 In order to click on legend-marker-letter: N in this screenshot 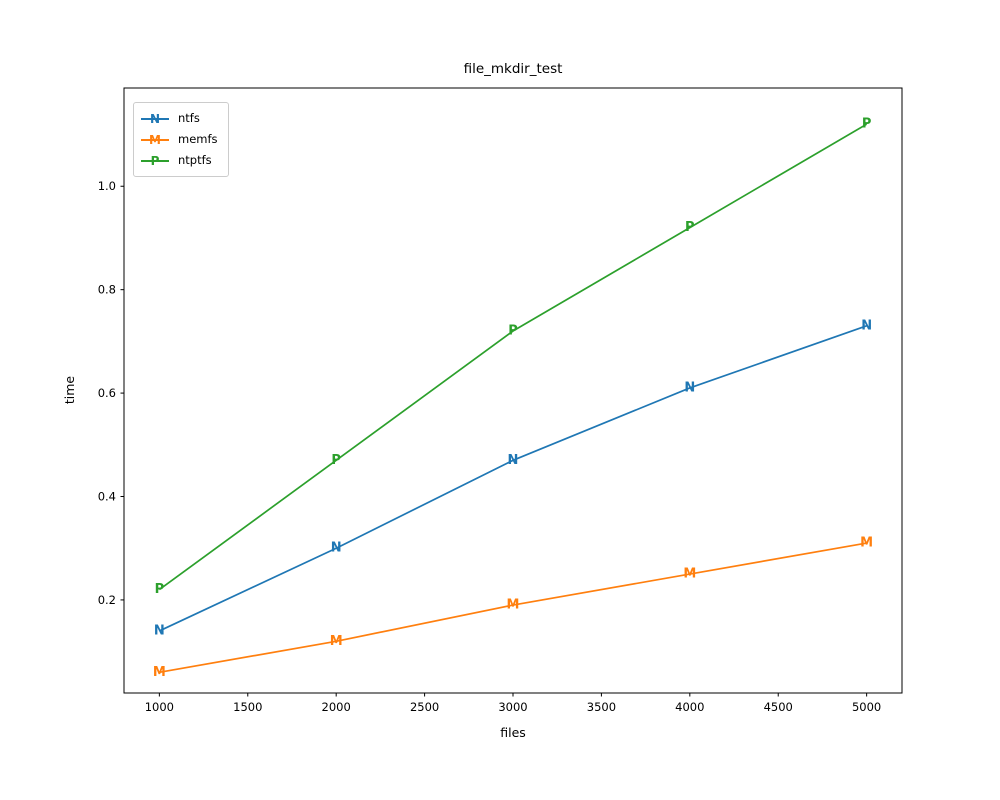, I will do `click(155, 118)`.